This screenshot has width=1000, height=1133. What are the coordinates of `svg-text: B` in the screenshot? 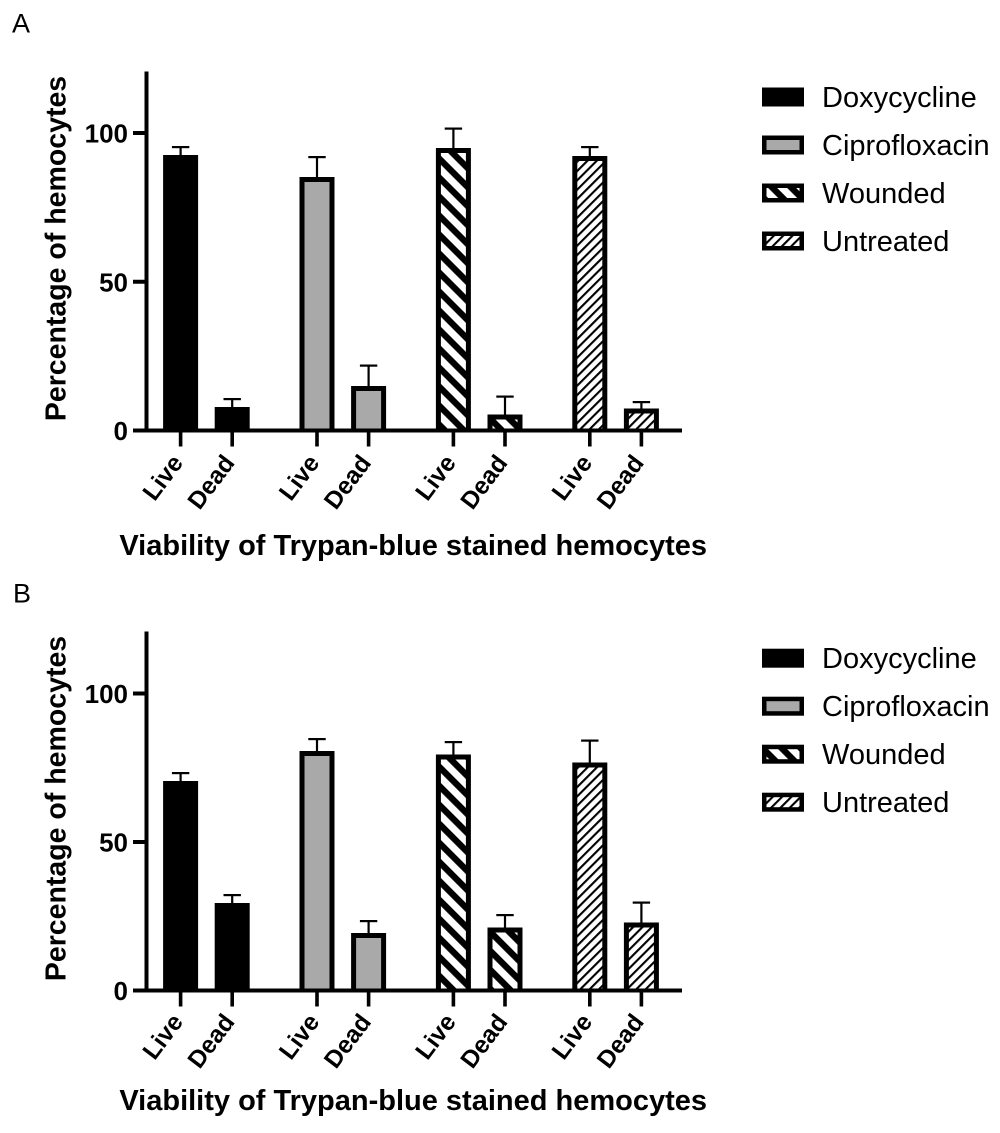 It's located at (22, 594).